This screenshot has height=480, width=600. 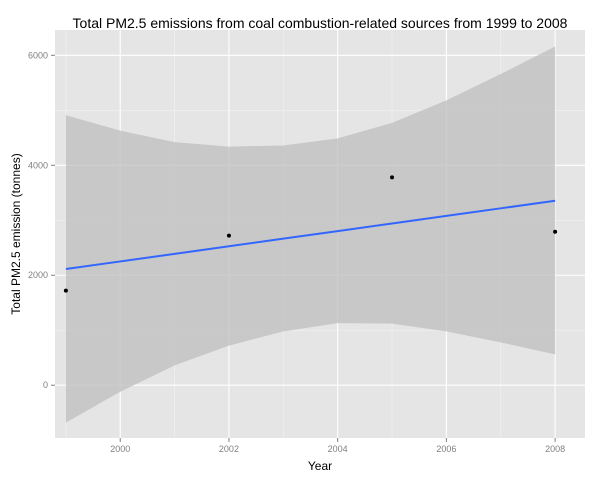 What do you see at coordinates (16, 233) in the screenshot?
I see `y-axis-label: Total PM2.5 emission (tonnes)` at bounding box center [16, 233].